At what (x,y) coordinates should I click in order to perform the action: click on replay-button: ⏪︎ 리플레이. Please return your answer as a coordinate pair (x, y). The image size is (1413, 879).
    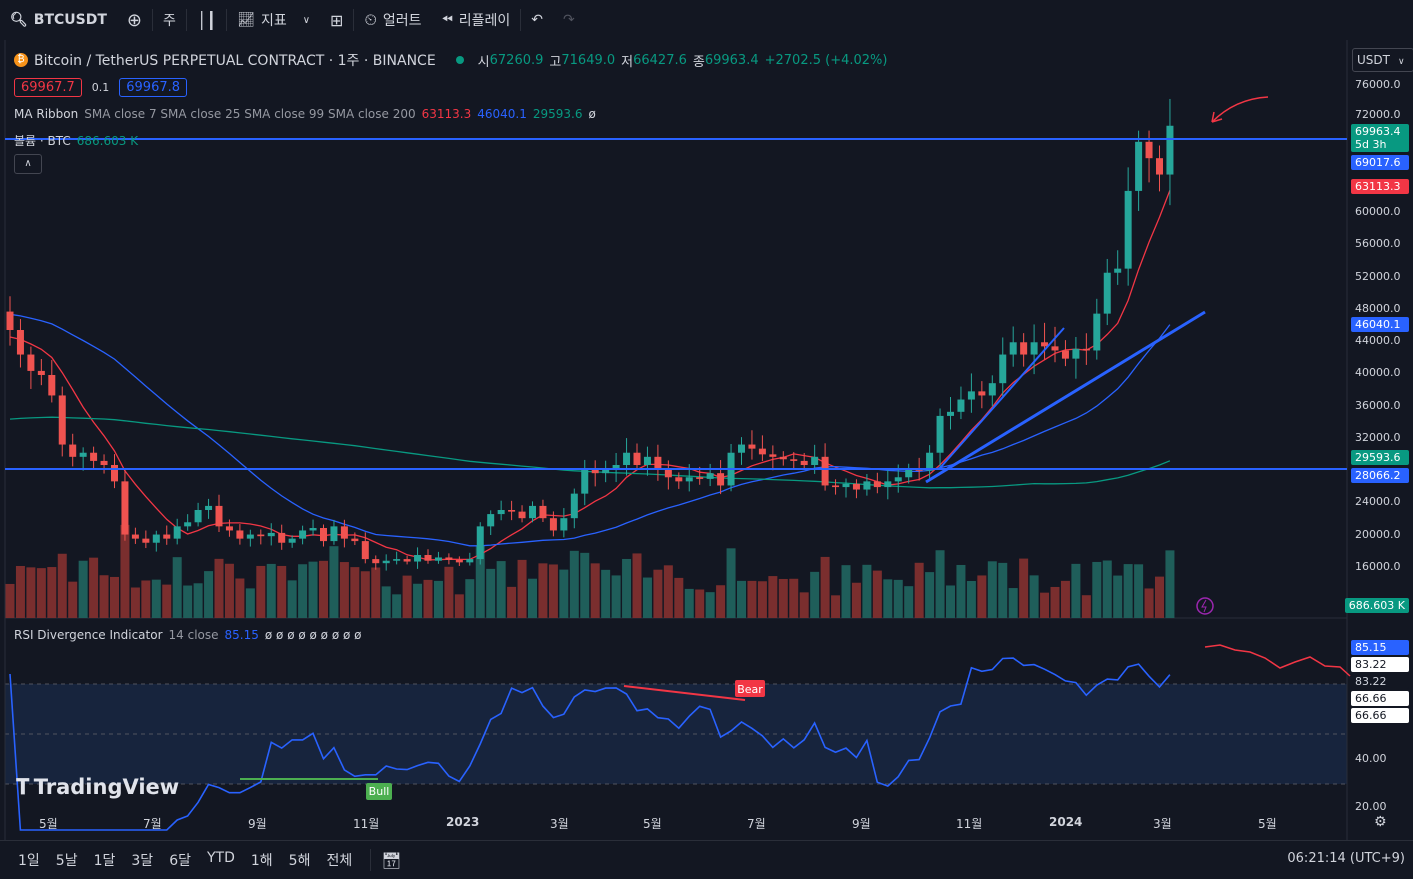
    Looking at the image, I should click on (476, 20).